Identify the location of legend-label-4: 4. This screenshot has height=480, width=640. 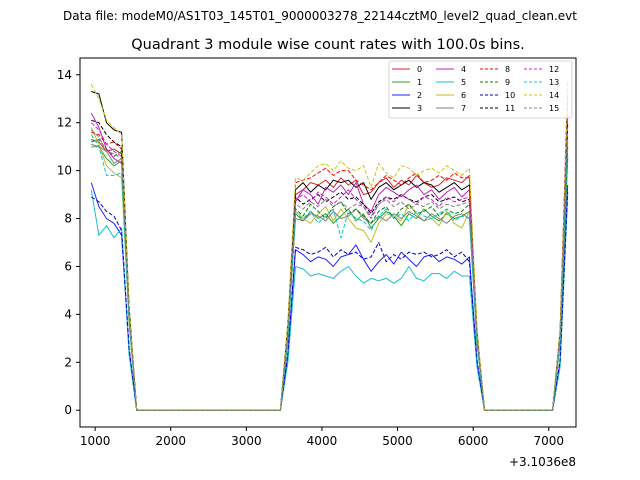
(463, 69).